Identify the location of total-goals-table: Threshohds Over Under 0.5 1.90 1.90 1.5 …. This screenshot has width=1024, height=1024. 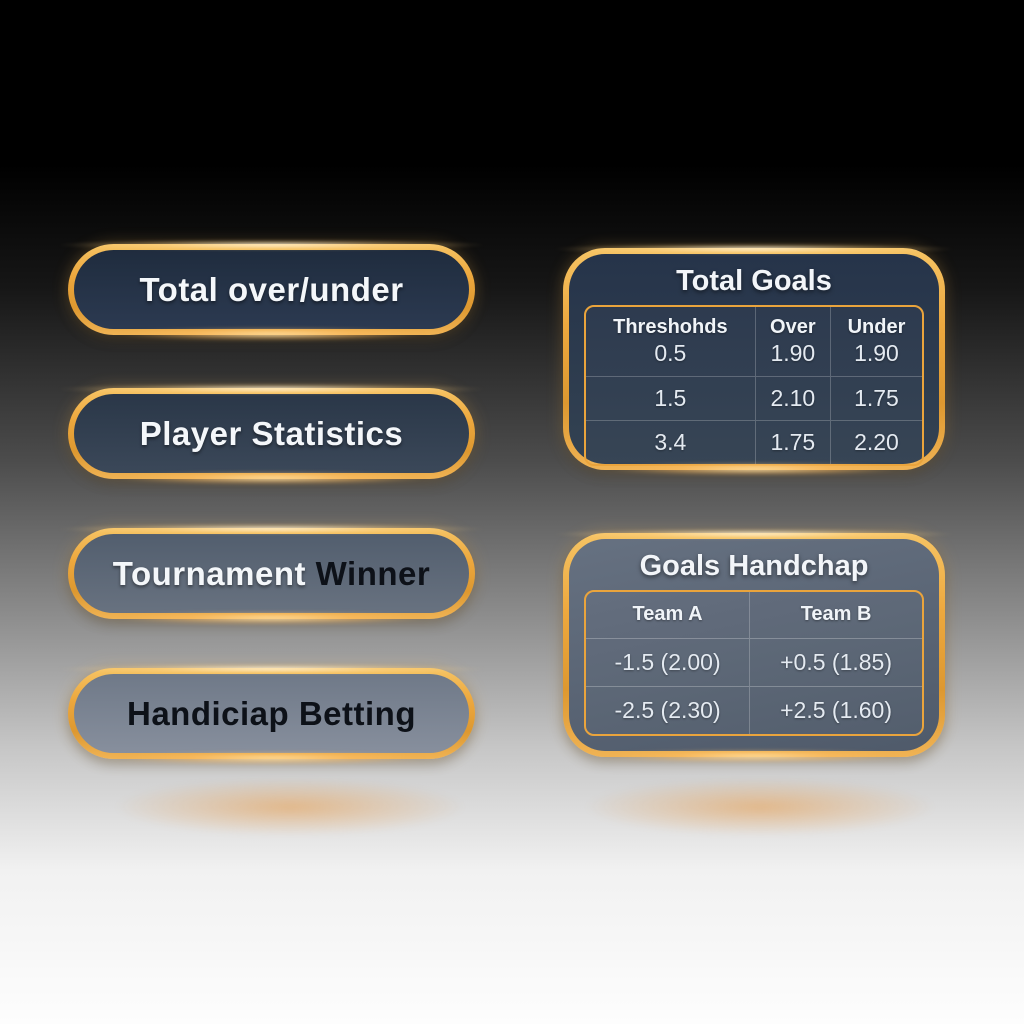
(754, 385).